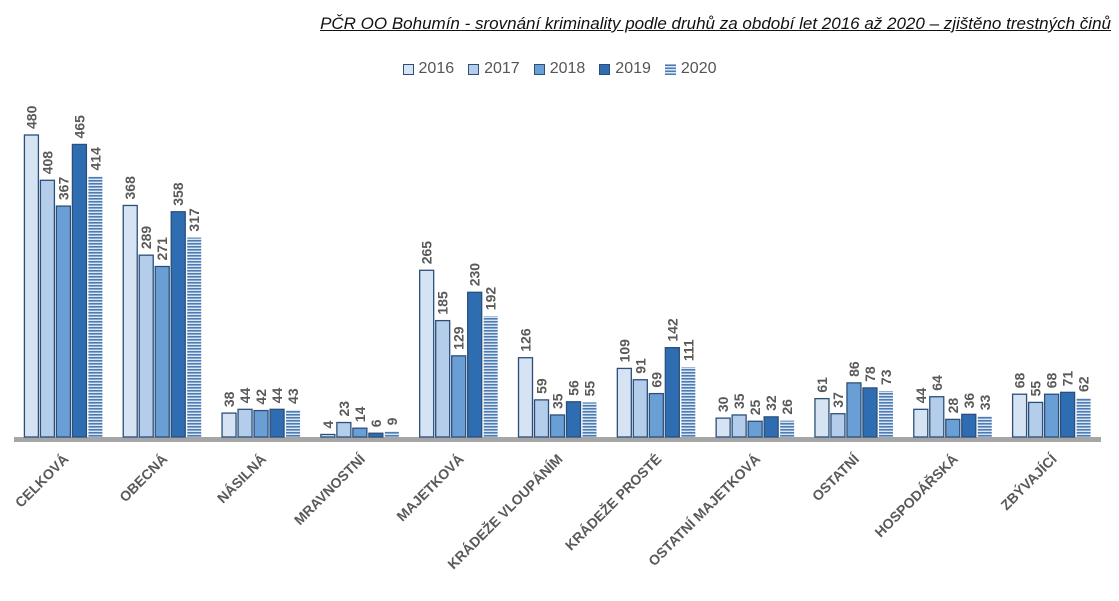 This screenshot has height=601, width=1119. I want to click on data-label: 73, so click(886, 377).